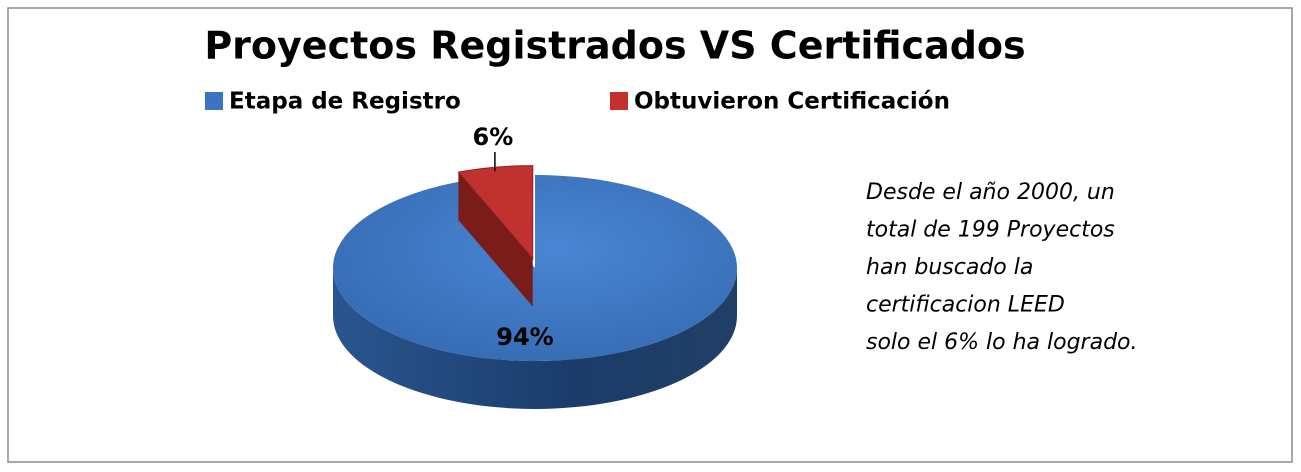 This screenshot has height=472, width=1301. What do you see at coordinates (949, 267) in the screenshot?
I see `annotation-line: han buscado la` at bounding box center [949, 267].